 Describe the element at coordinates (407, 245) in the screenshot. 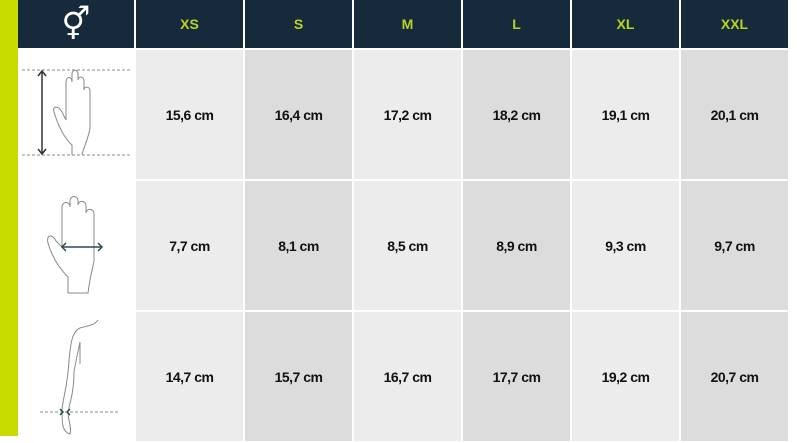

I see `value-cell: 8,5 cm` at that location.